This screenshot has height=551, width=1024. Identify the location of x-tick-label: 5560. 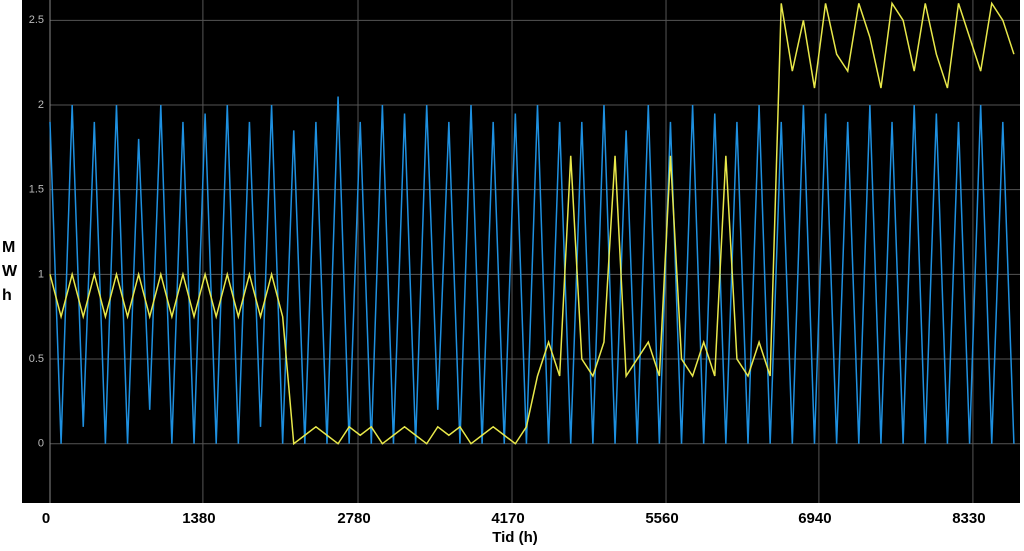
(661, 518).